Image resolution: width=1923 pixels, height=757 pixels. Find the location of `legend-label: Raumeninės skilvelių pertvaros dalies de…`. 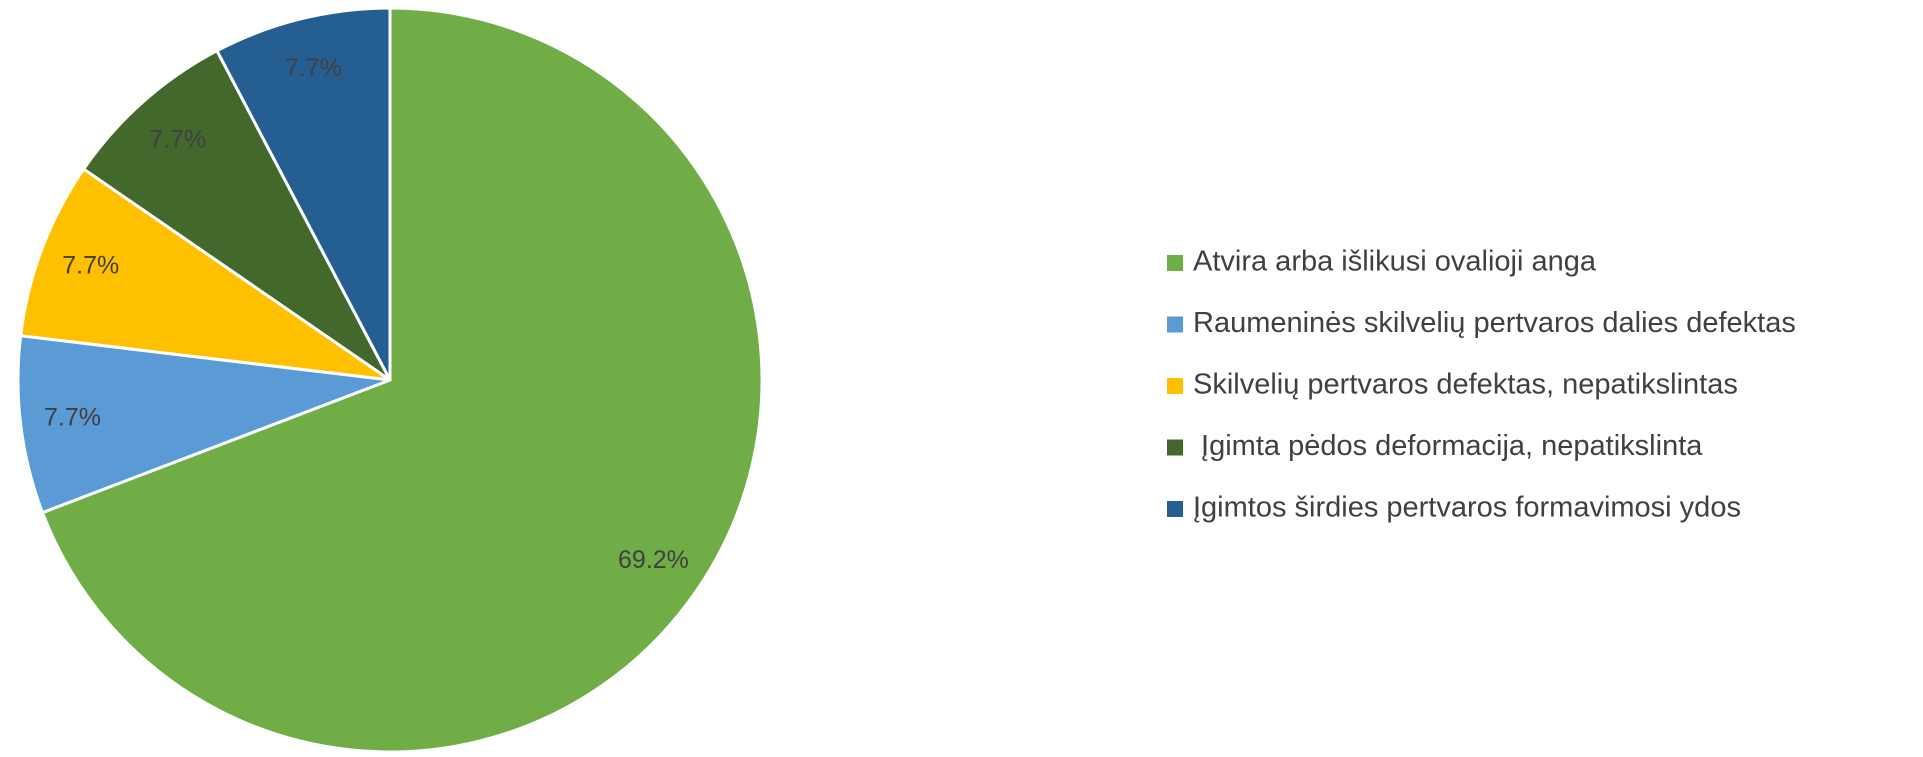

legend-label: Raumeninės skilvelių pertvaros dalies de… is located at coordinates (1494, 323).